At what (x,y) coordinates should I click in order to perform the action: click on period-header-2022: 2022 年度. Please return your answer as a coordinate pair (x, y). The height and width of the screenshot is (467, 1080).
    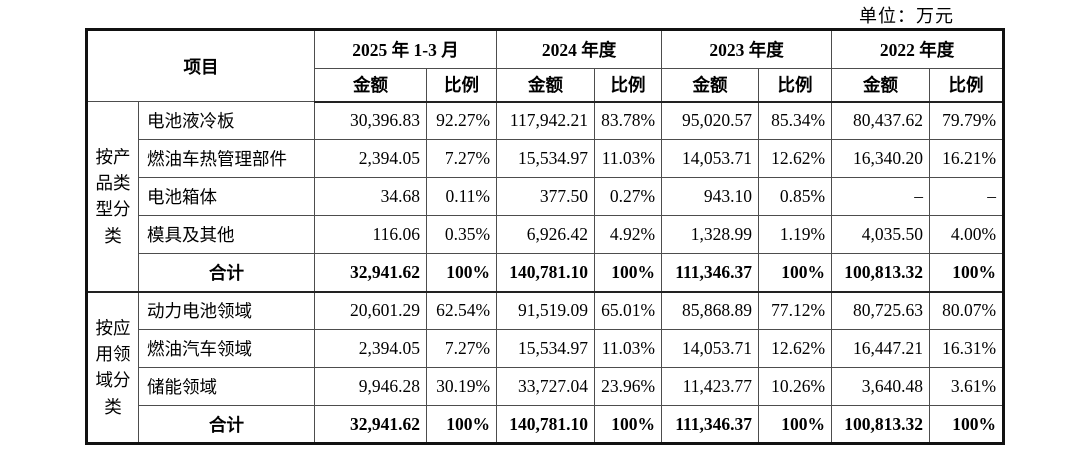
    Looking at the image, I should click on (918, 49).